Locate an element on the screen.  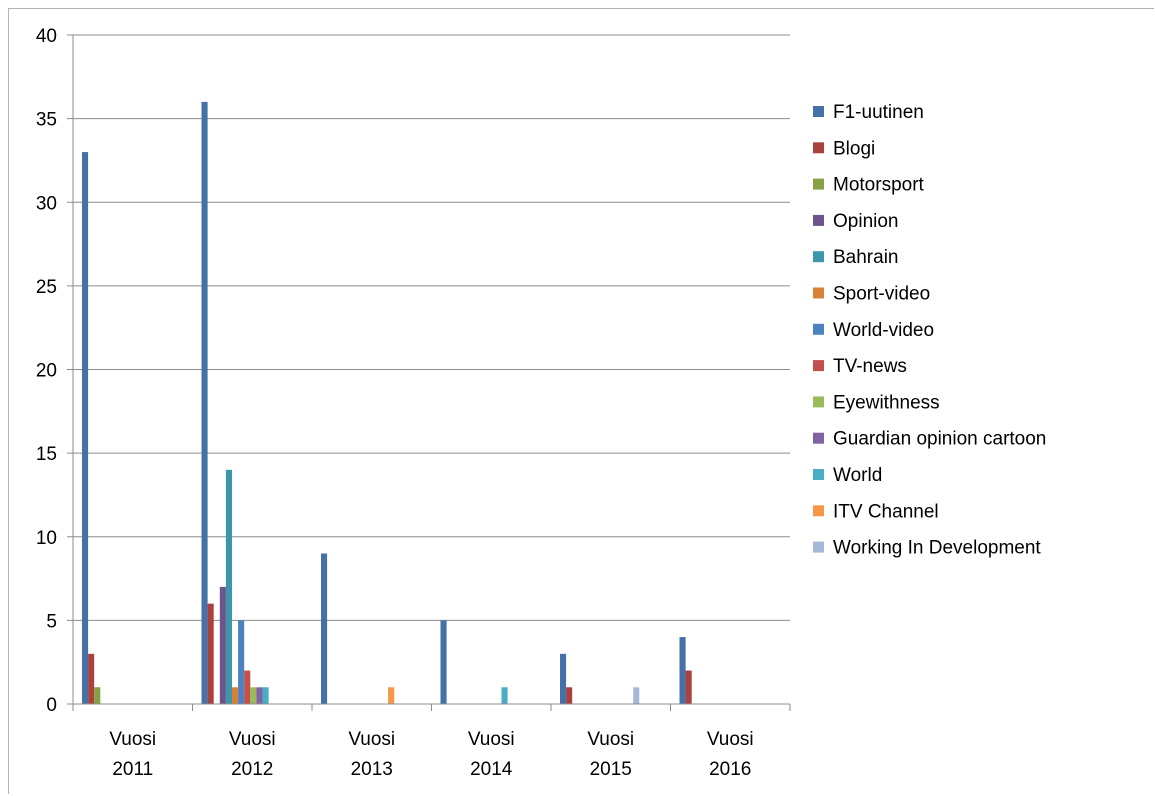
x-tick-label: Vuosi 2016 is located at coordinates (730, 754).